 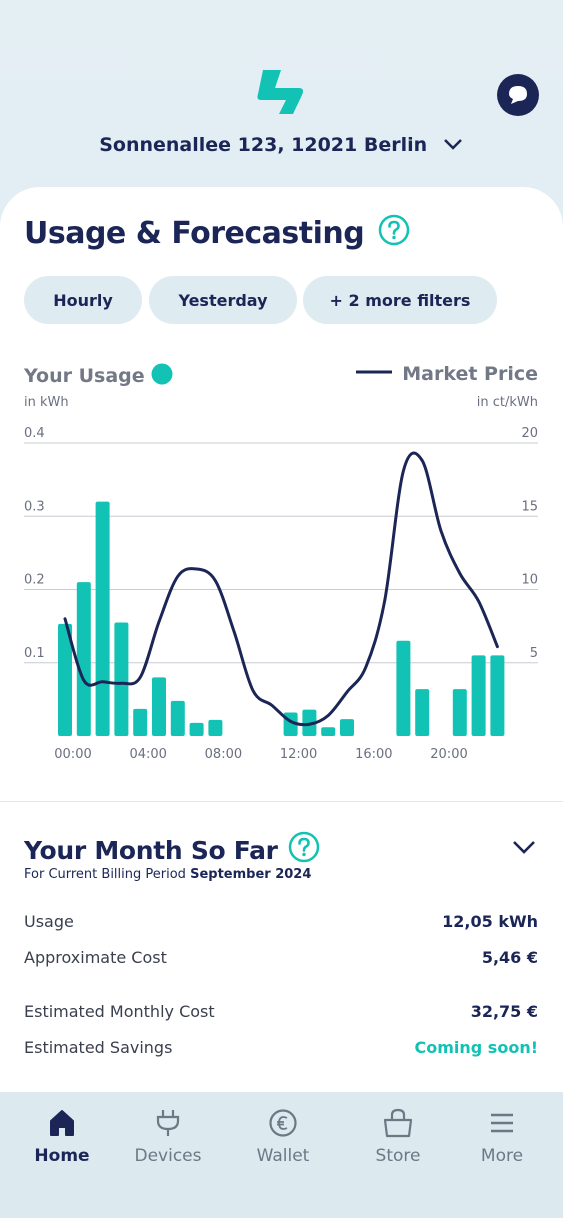 I want to click on legend-price: Market Price, so click(x=446, y=374).